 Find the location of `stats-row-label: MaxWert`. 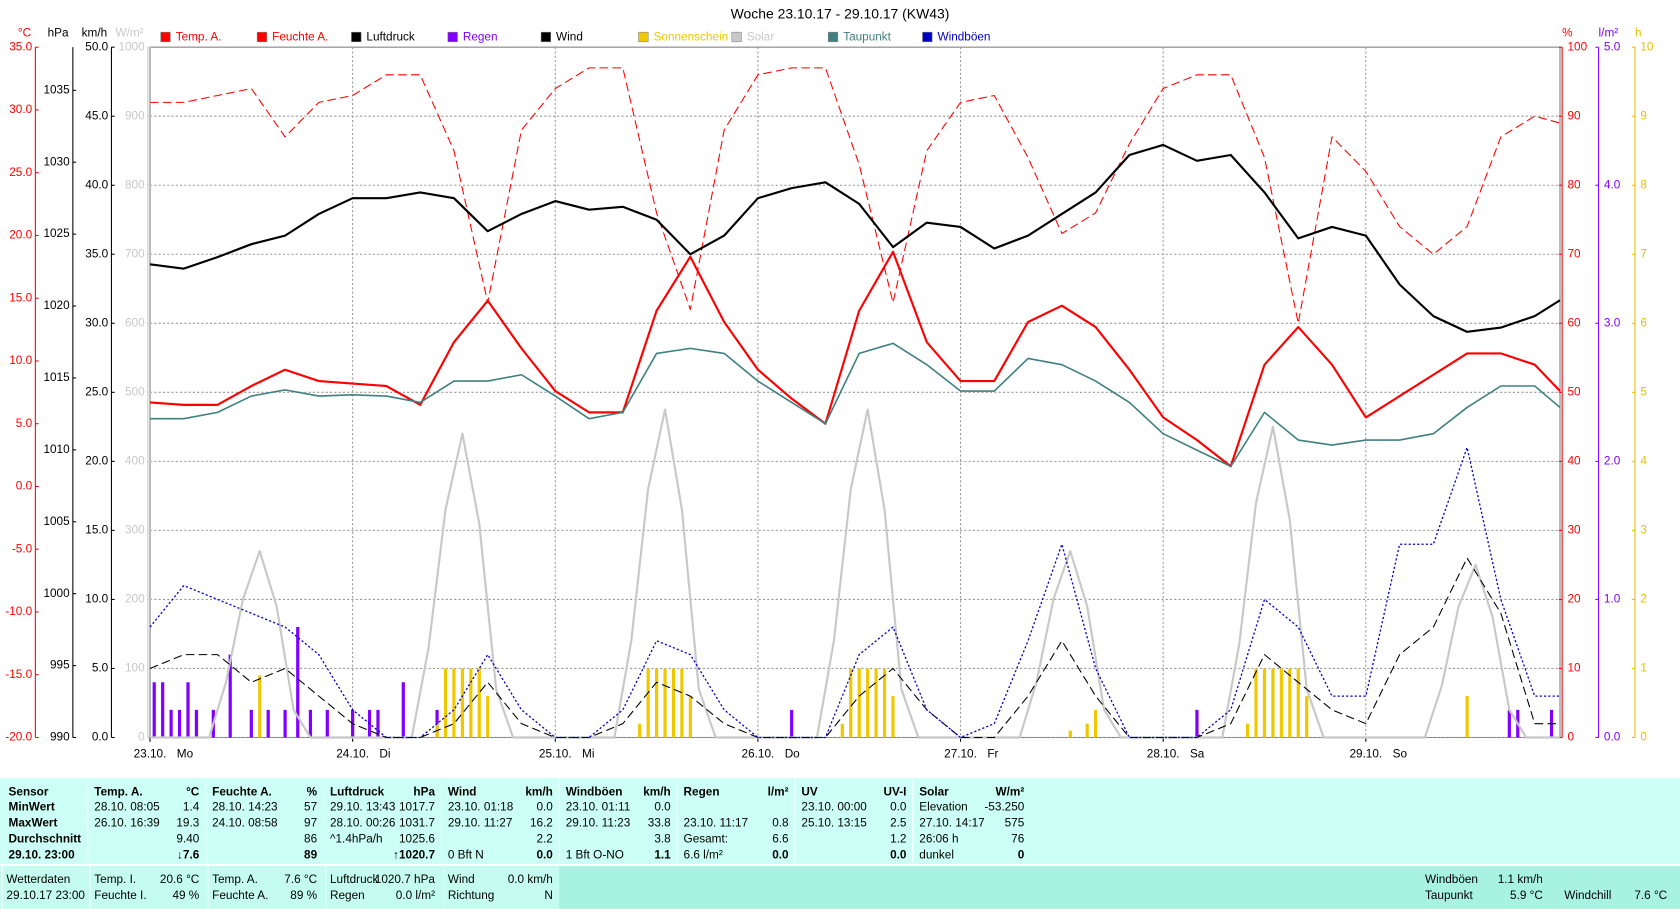

stats-row-label: MaxWert is located at coordinates (33, 822).